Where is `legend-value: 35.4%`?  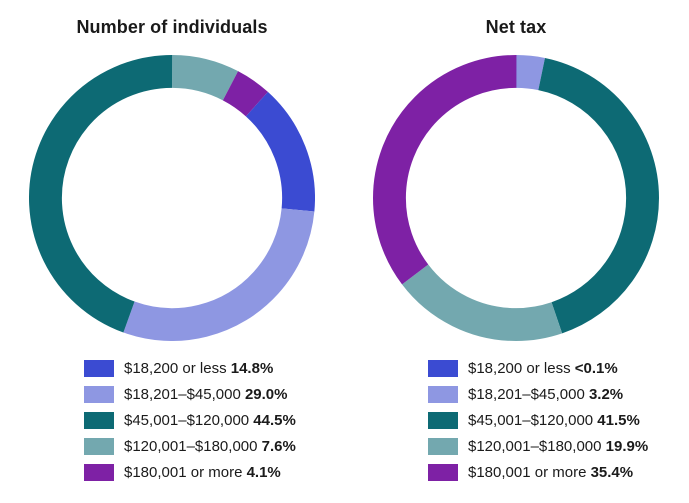
legend-value: 35.4% is located at coordinates (612, 472).